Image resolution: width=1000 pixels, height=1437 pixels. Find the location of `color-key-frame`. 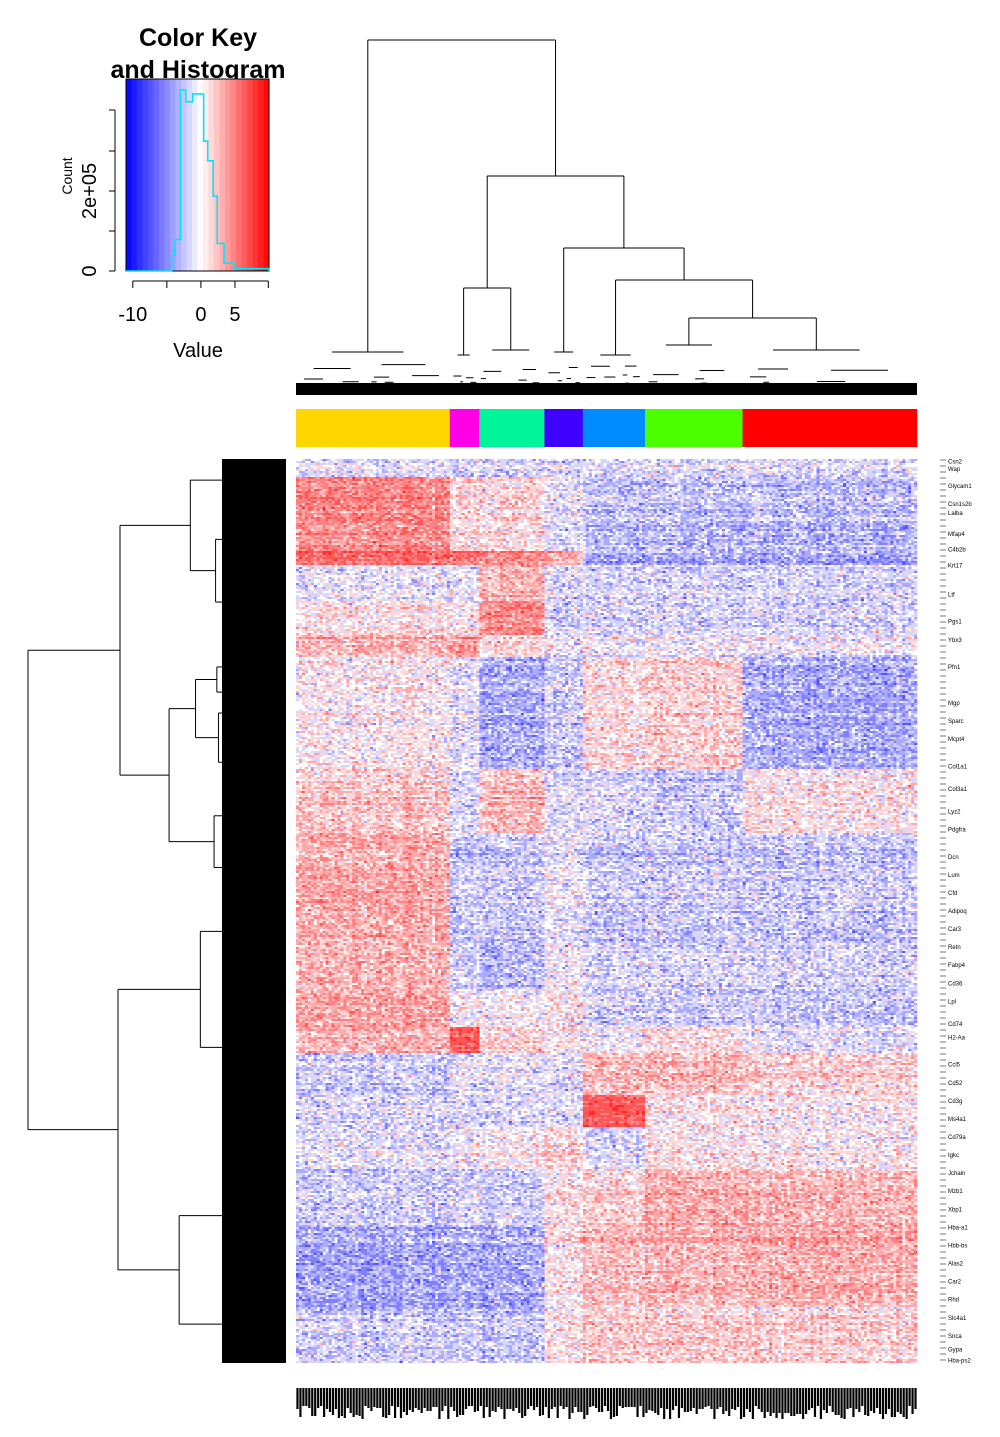

color-key-frame is located at coordinates (197, 175).